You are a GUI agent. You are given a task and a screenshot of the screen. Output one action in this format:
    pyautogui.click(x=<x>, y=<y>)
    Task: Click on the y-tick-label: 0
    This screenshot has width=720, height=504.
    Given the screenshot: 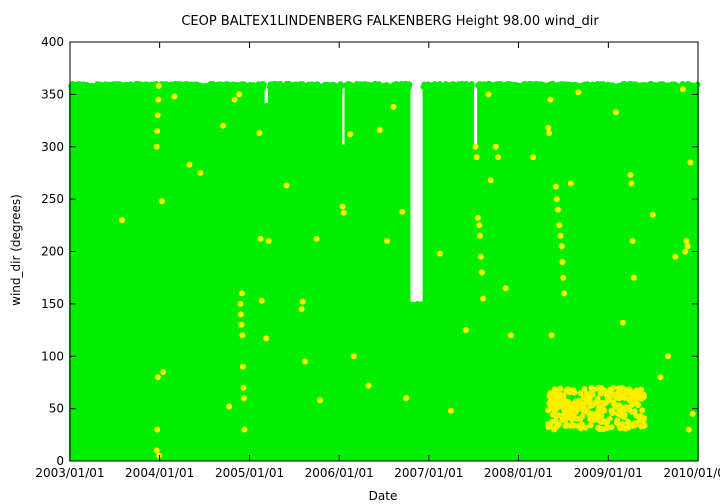 What is the action you would take?
    pyautogui.click(x=60, y=461)
    